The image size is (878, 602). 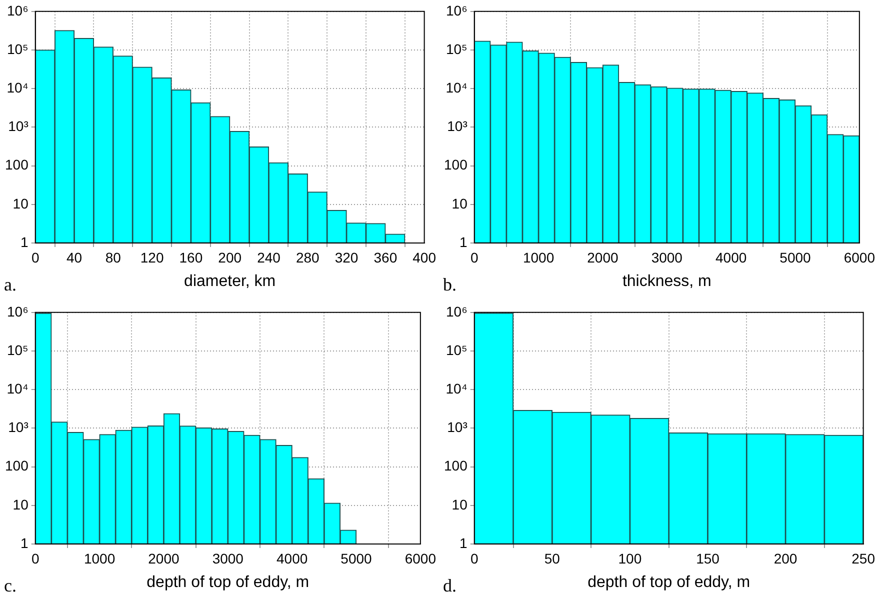 I want to click on x-tick-label: 50, so click(x=552, y=558).